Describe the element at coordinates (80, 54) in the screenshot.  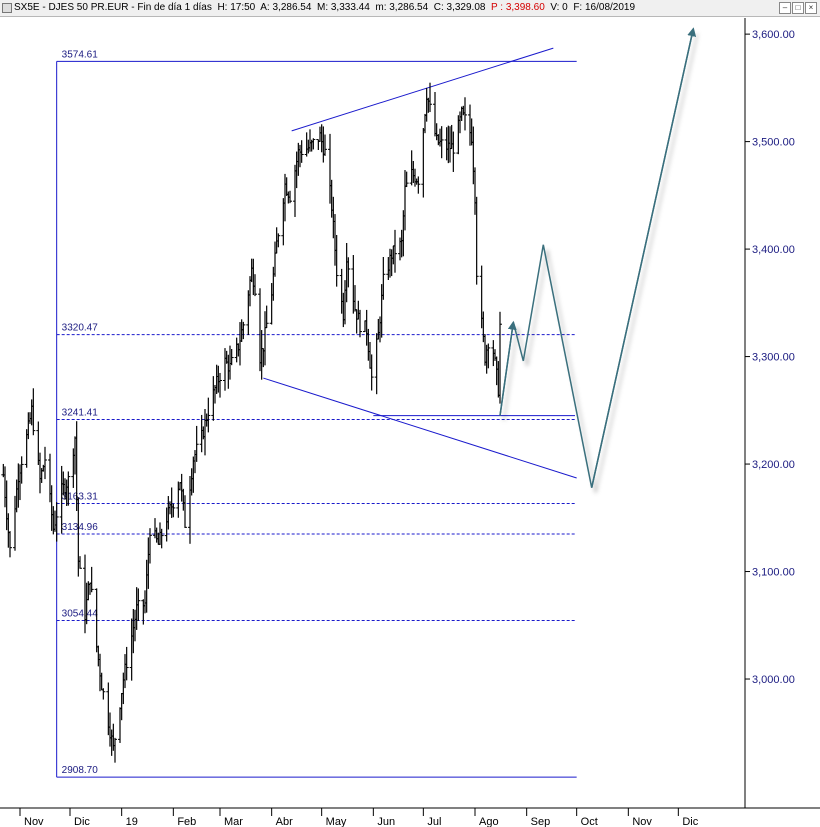
I see `level-label: 3574.61` at that location.